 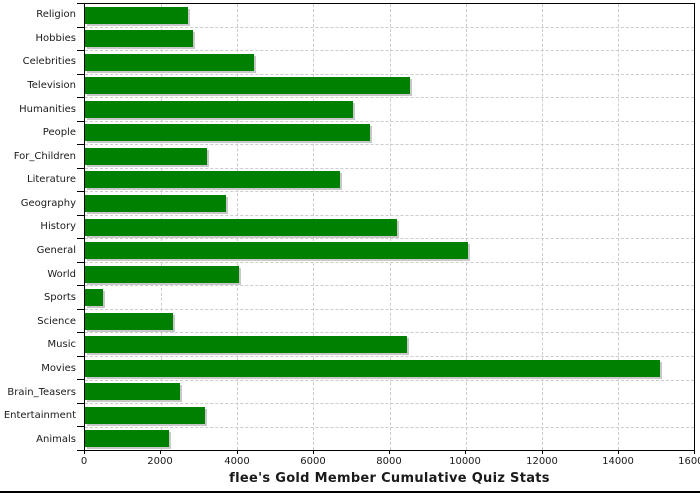 What do you see at coordinates (51, 86) in the screenshot?
I see `category-label: Television` at bounding box center [51, 86].